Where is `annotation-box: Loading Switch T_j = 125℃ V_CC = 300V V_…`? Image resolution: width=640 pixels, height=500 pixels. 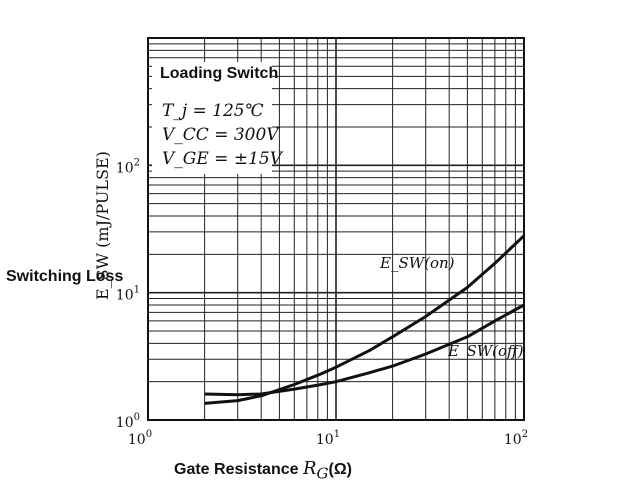
annotation-box: Loading Switch T_j = 125℃ V_CC = 300V V_… is located at coordinates (218, 118).